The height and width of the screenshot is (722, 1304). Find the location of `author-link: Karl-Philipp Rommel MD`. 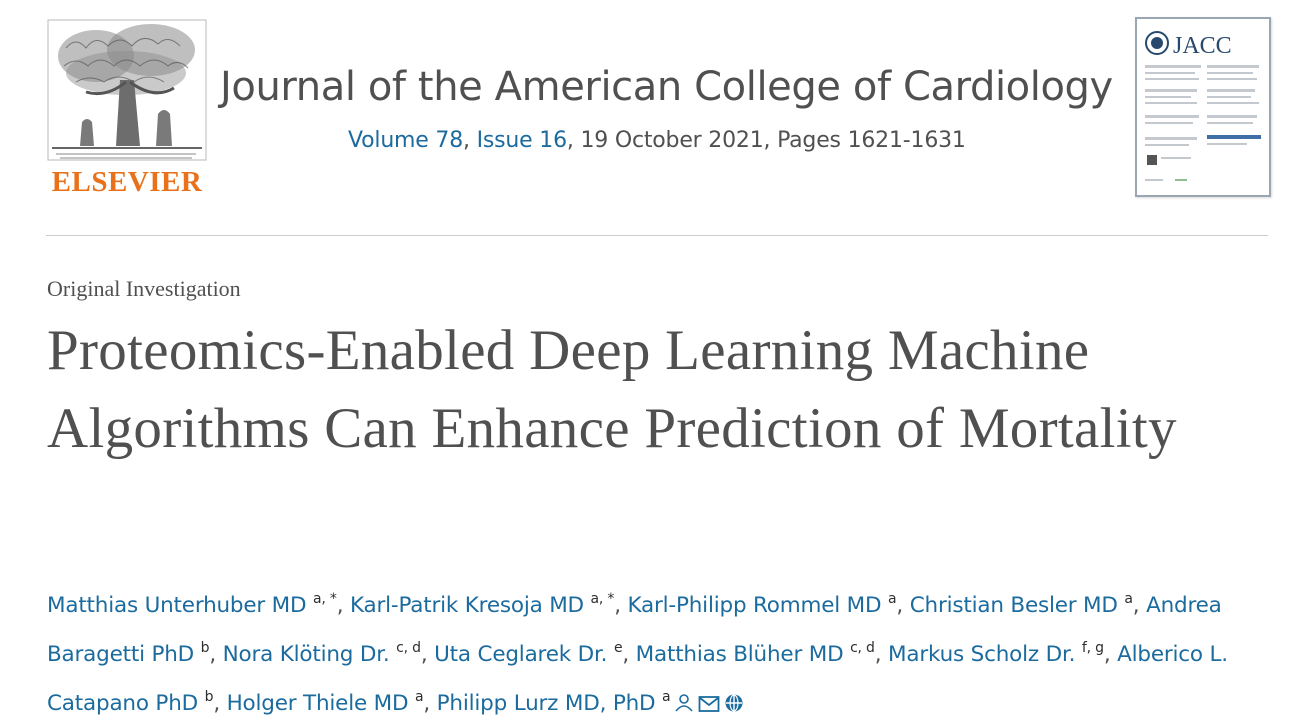

author-link: Karl-Philipp Rommel MD is located at coordinates (754, 605).